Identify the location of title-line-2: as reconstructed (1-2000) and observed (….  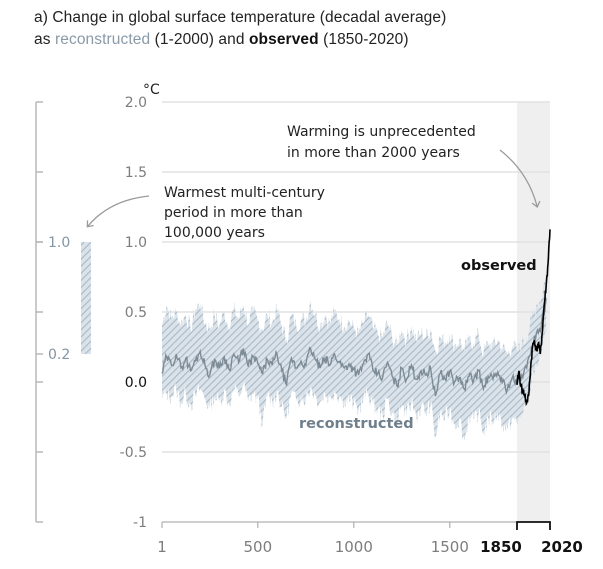
(240, 40).